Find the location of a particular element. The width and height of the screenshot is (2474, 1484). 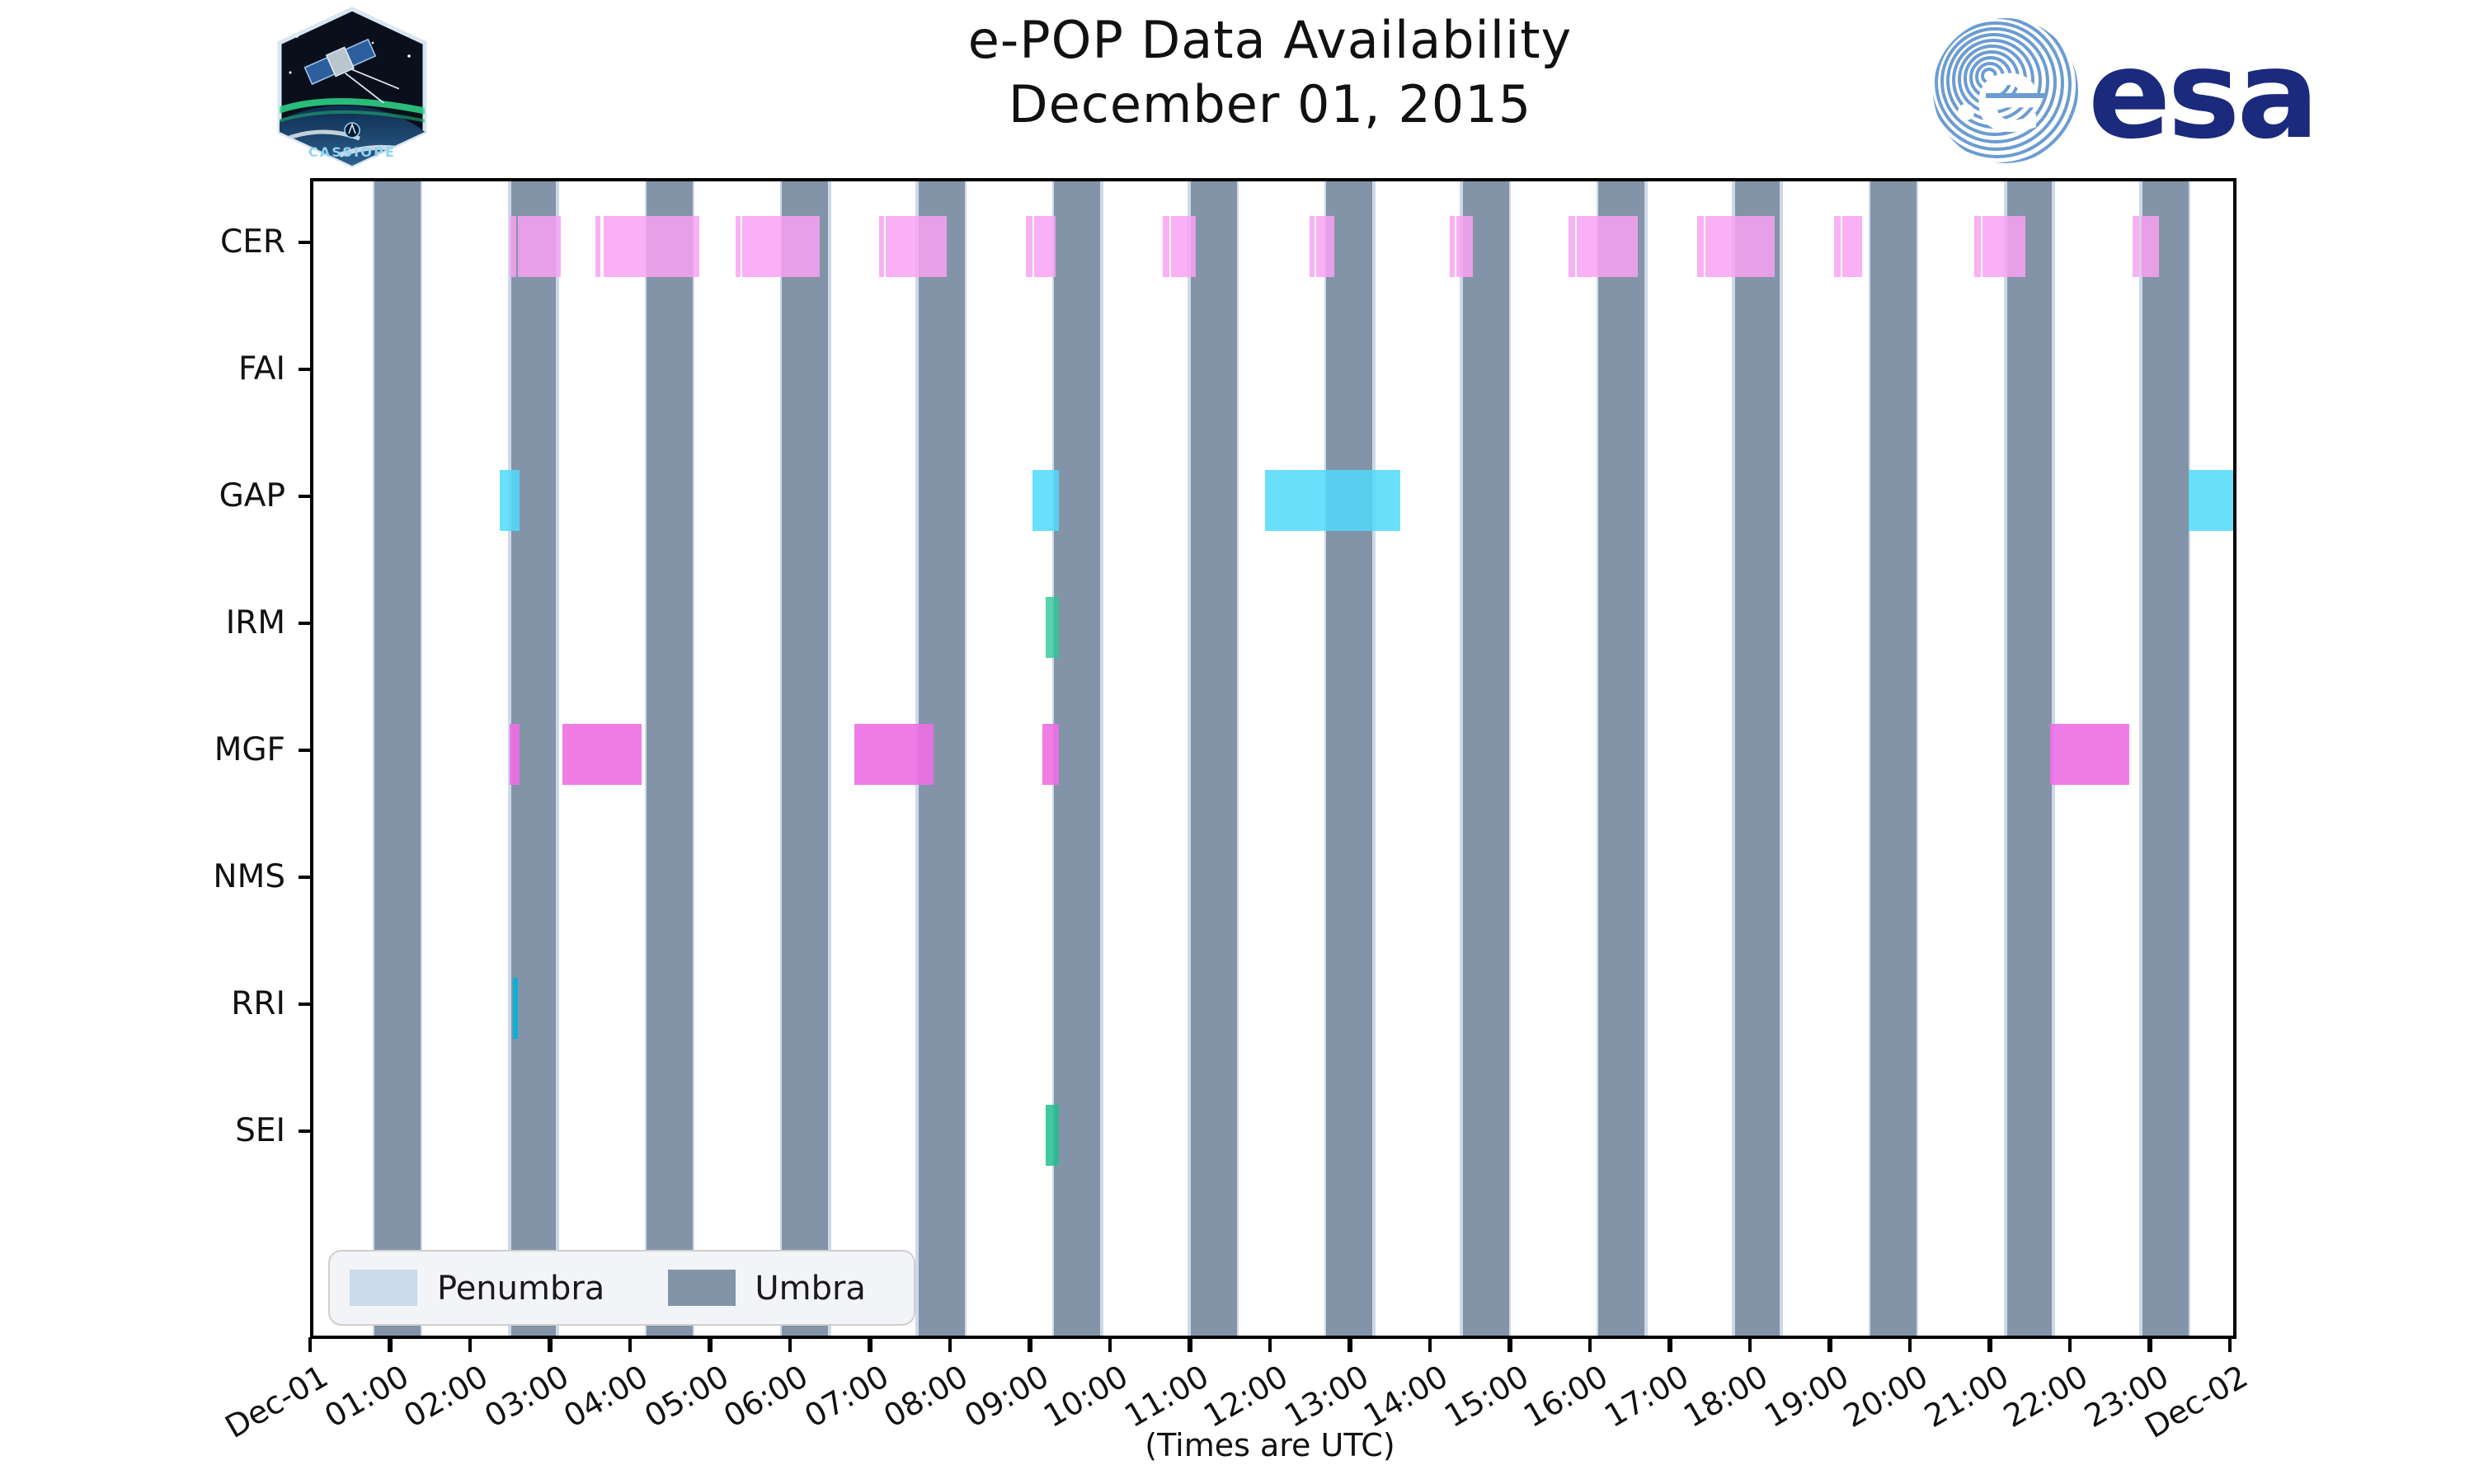

legend-label-umbra: Umbra is located at coordinates (810, 1288).